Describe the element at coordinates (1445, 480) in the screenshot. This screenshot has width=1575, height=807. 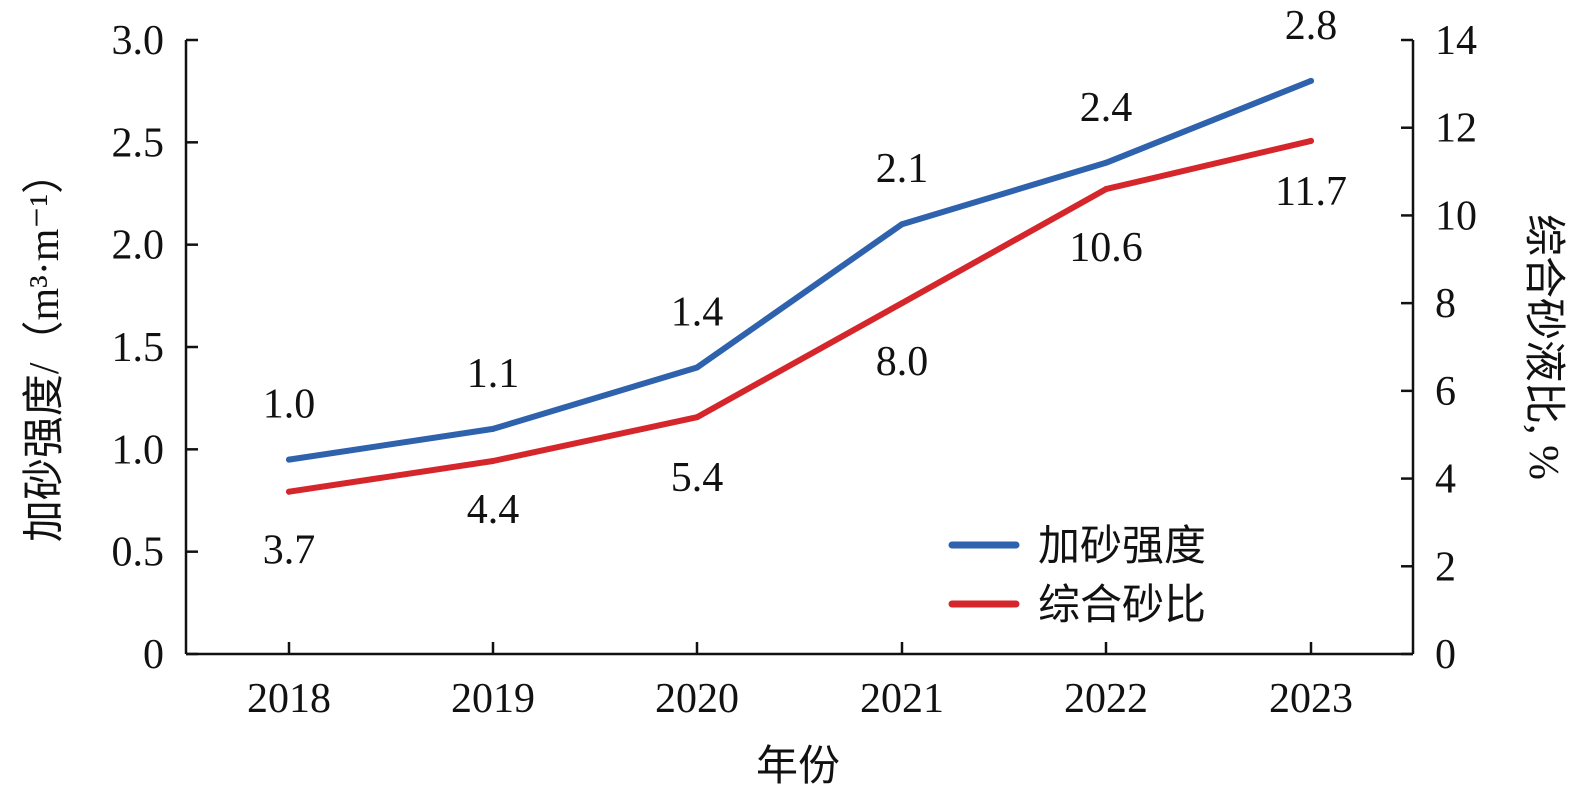
I see `right-y-tick-label: 4` at that location.